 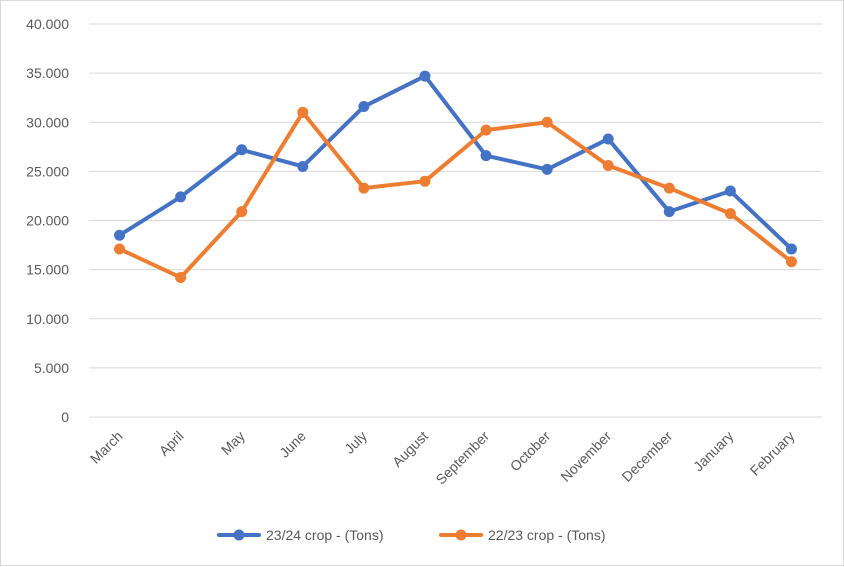 I want to click on x-tick-label: November, so click(x=585, y=456).